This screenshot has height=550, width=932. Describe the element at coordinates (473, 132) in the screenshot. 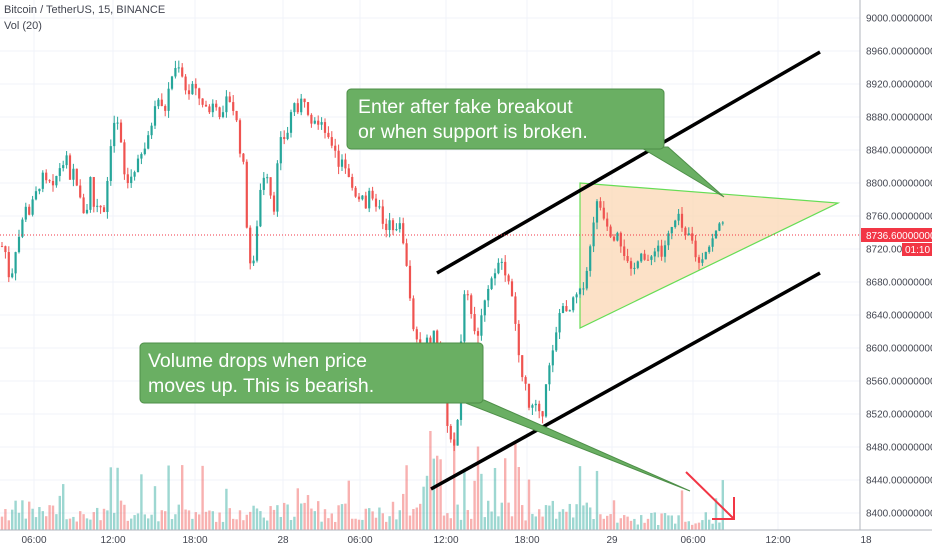

I see `top-note-line-2: or when support is broken.` at that location.